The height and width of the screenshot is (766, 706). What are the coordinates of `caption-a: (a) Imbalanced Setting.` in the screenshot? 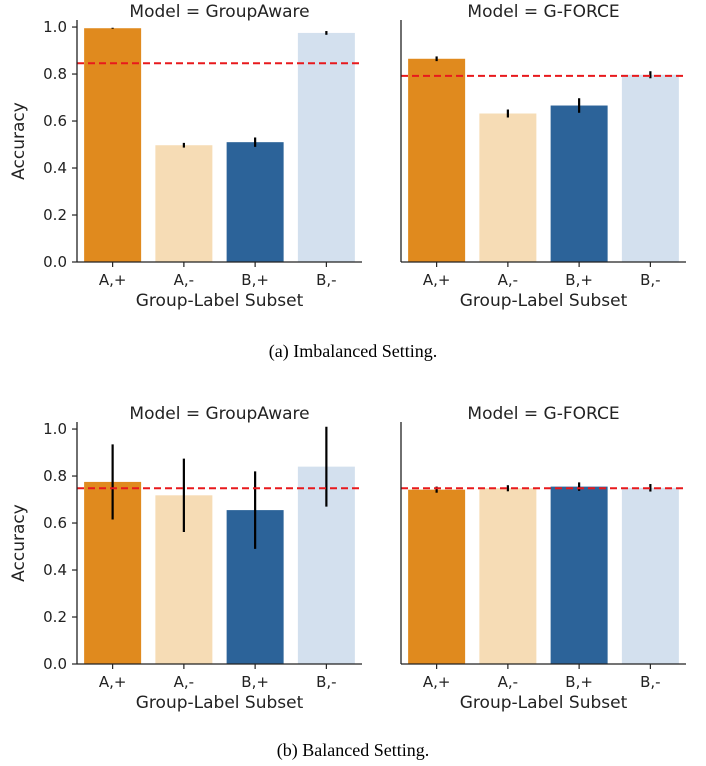 It's located at (353, 351).